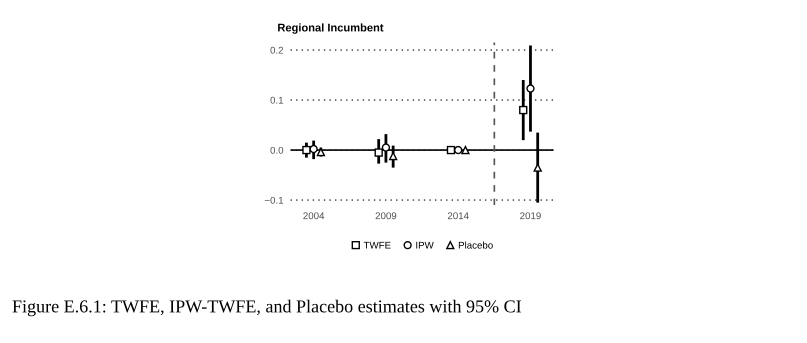 This screenshot has height=343, width=807. I want to click on legend-label: TWFE, so click(377, 245).